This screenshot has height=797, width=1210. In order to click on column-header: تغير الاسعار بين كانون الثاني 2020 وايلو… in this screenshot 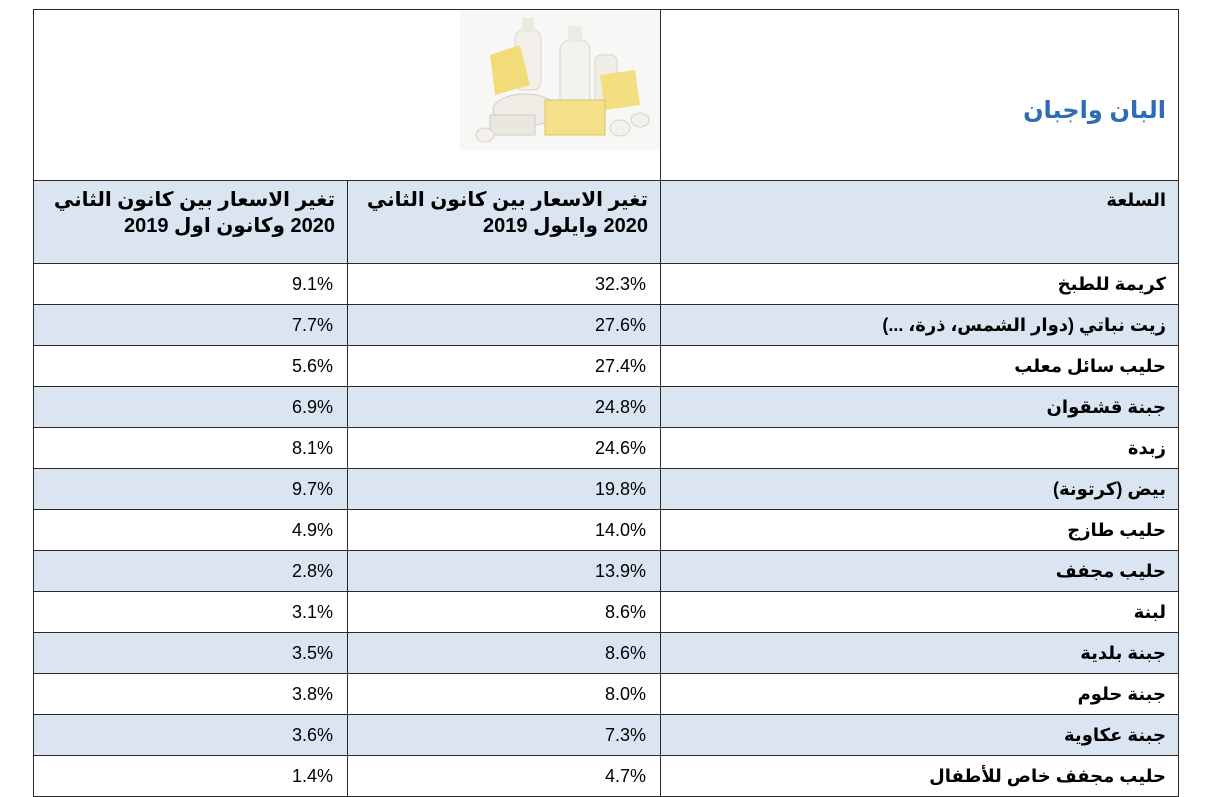, I will do `click(504, 222)`.